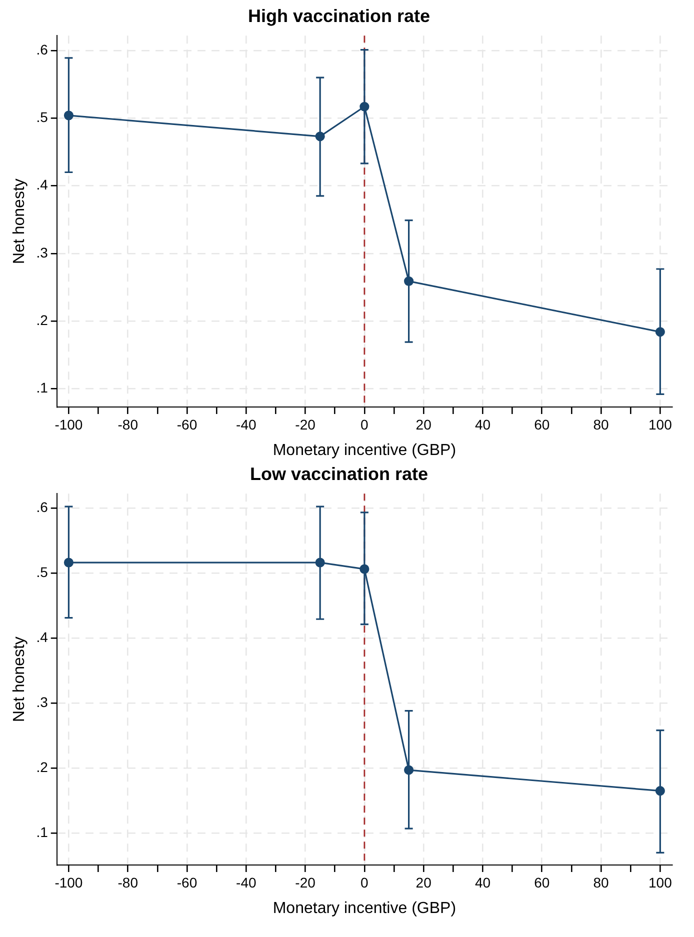  I want to click on chart-title: Low vaccination rate, so click(339, 474).